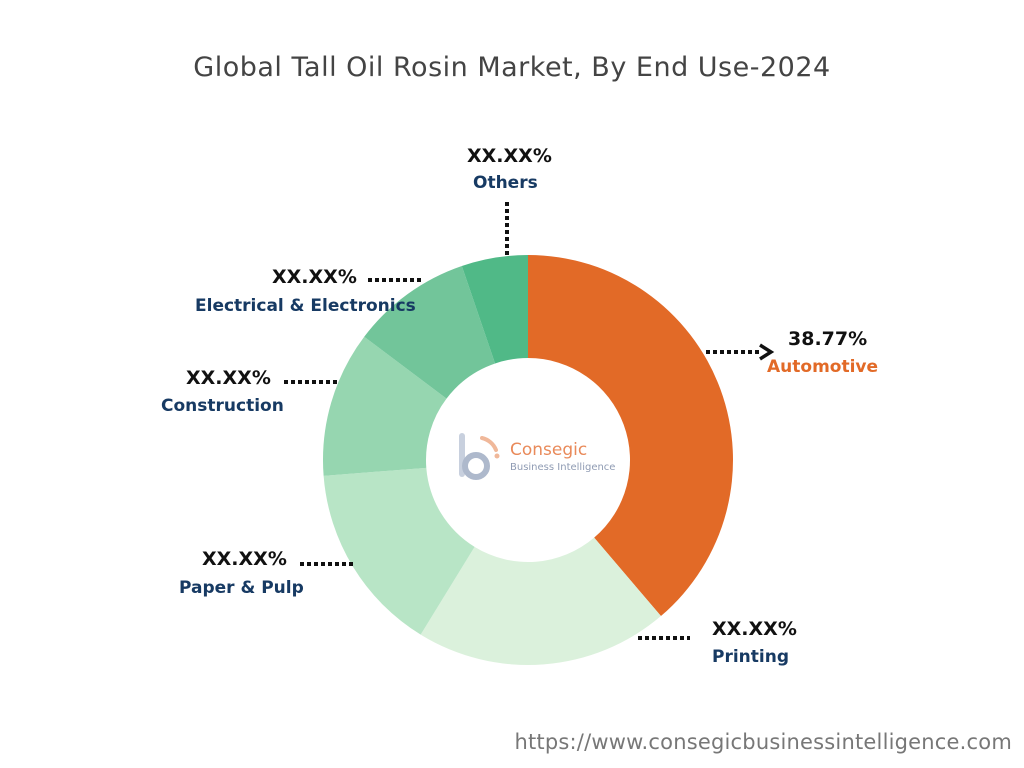  Describe the element at coordinates (241, 588) in the screenshot. I see `category-label-paper-pulp: Paper & Pulp` at that location.